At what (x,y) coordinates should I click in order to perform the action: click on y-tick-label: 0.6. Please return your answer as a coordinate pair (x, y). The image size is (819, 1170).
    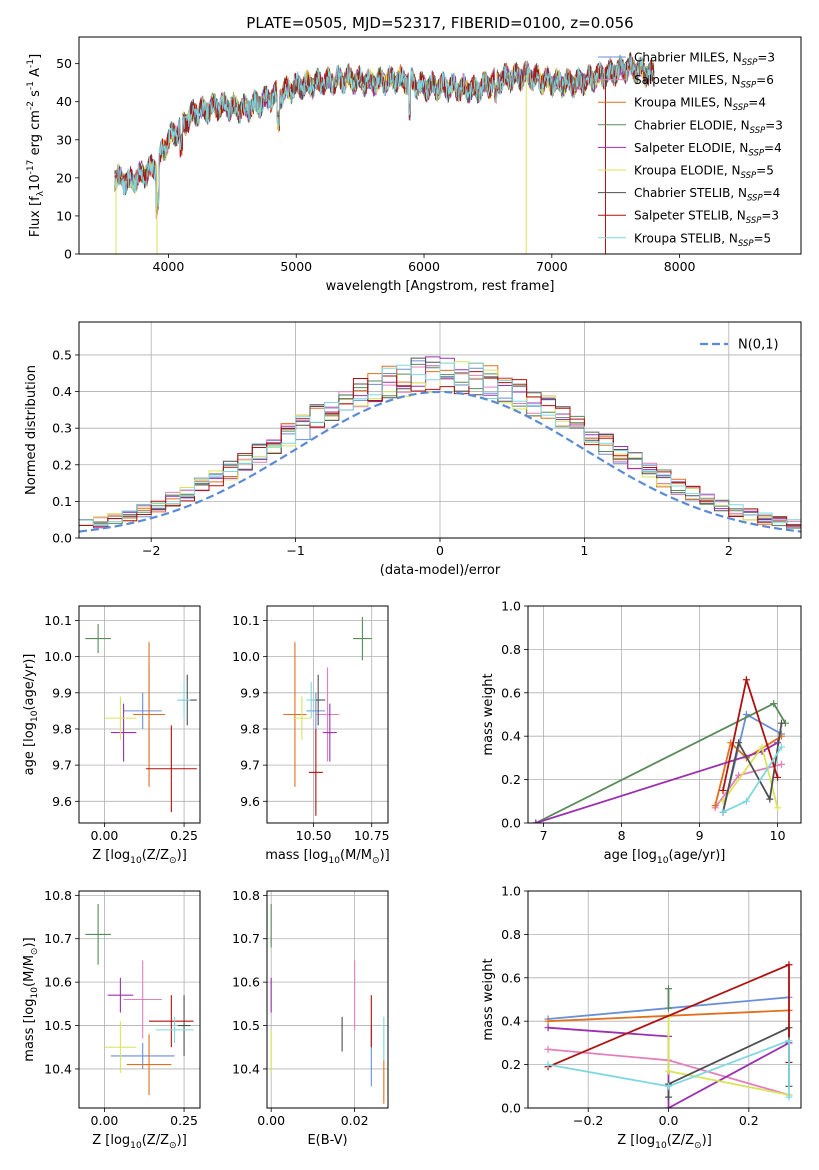
    Looking at the image, I should click on (511, 692).